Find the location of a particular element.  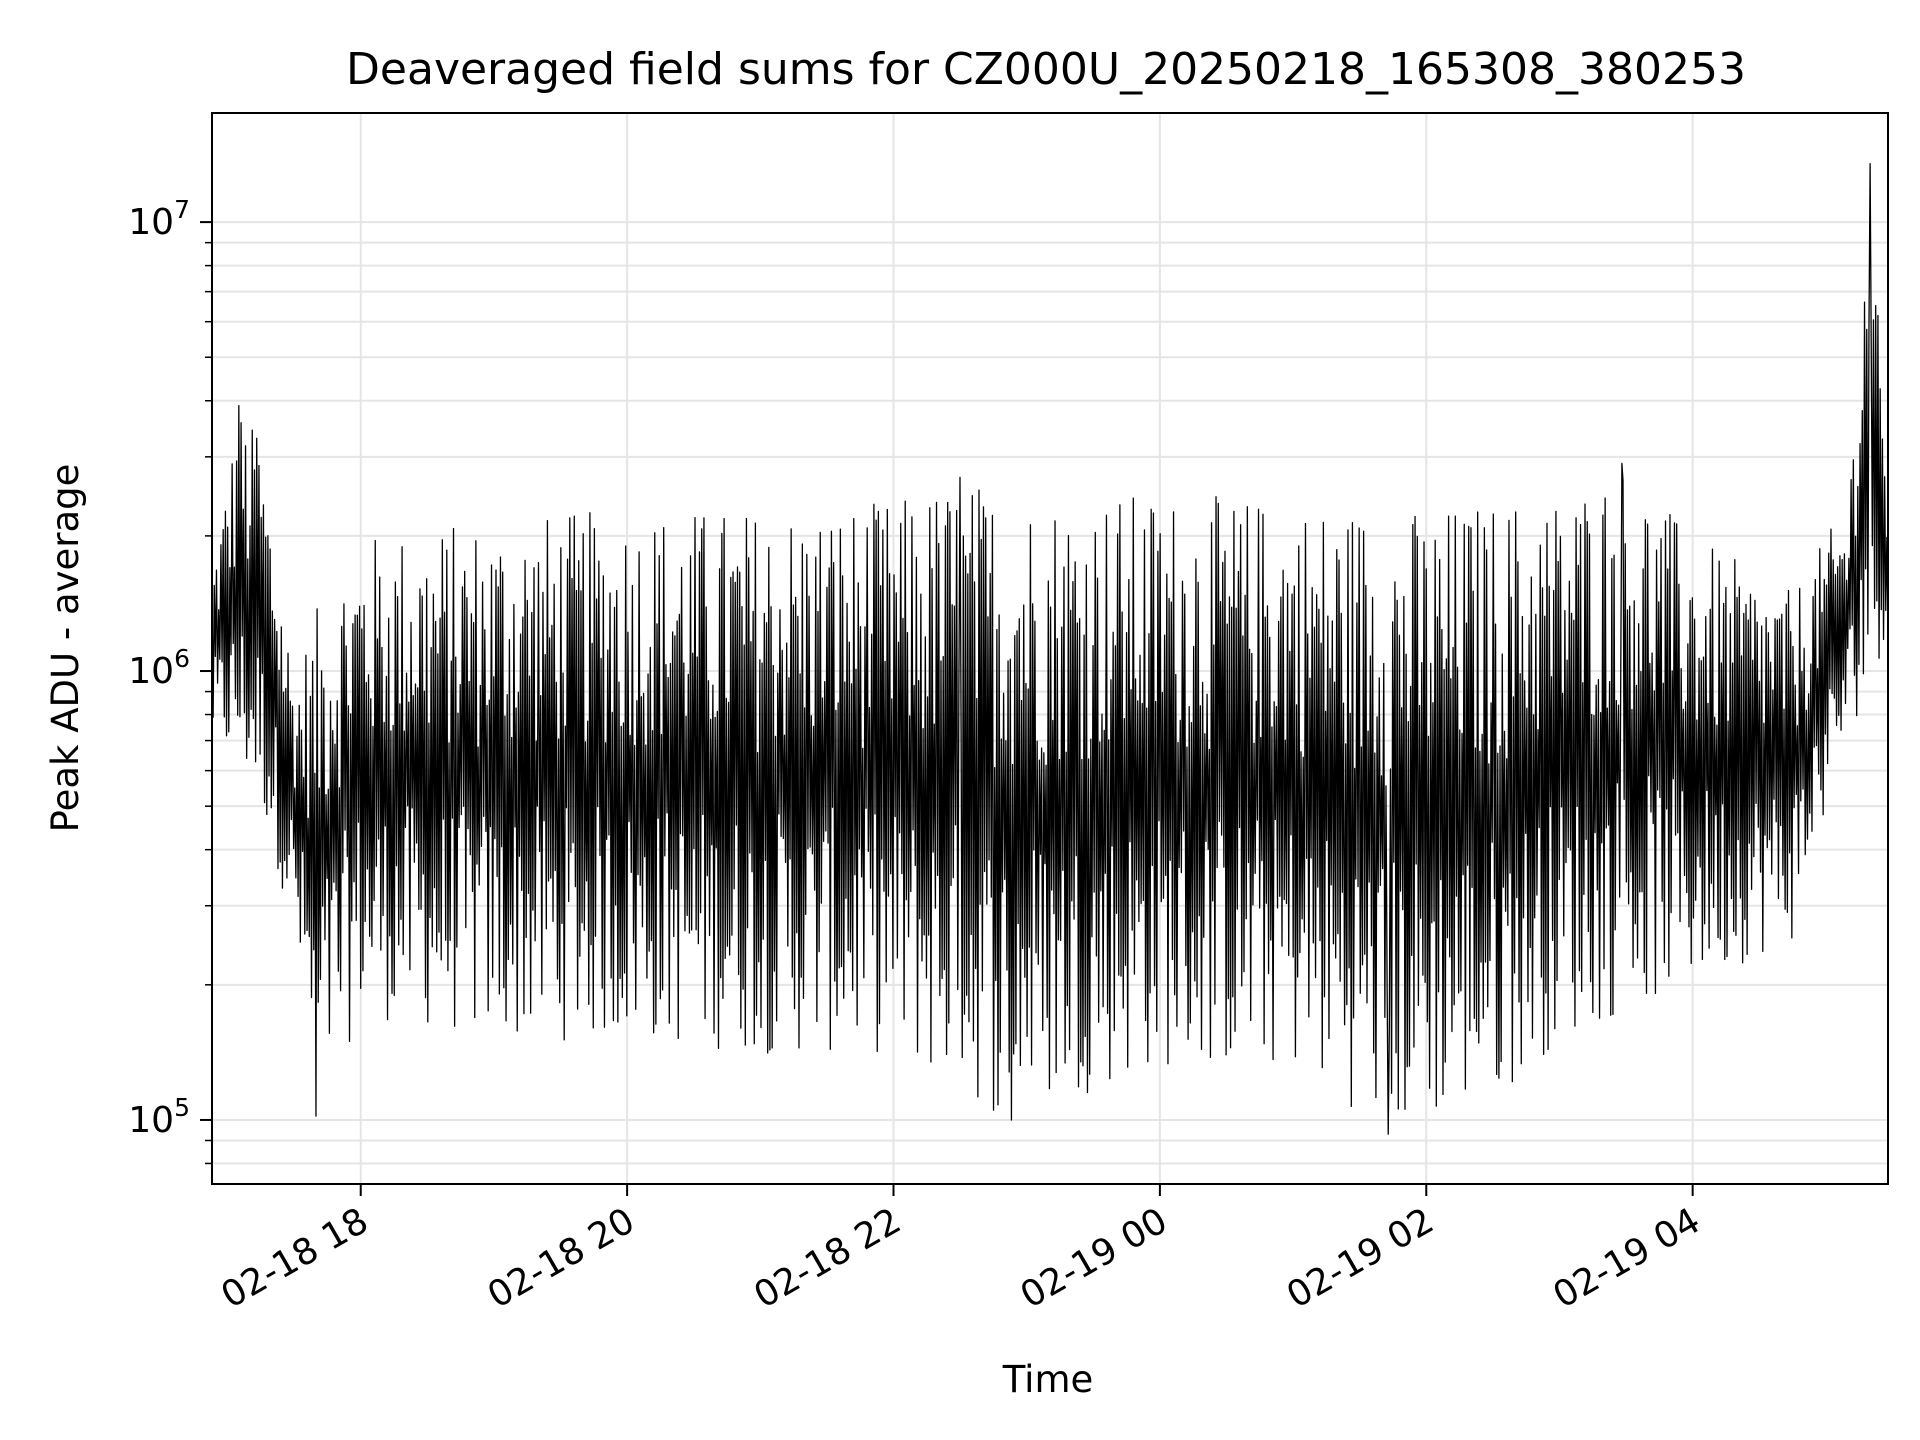

x-axis-title: Time is located at coordinates (1048, 1379).